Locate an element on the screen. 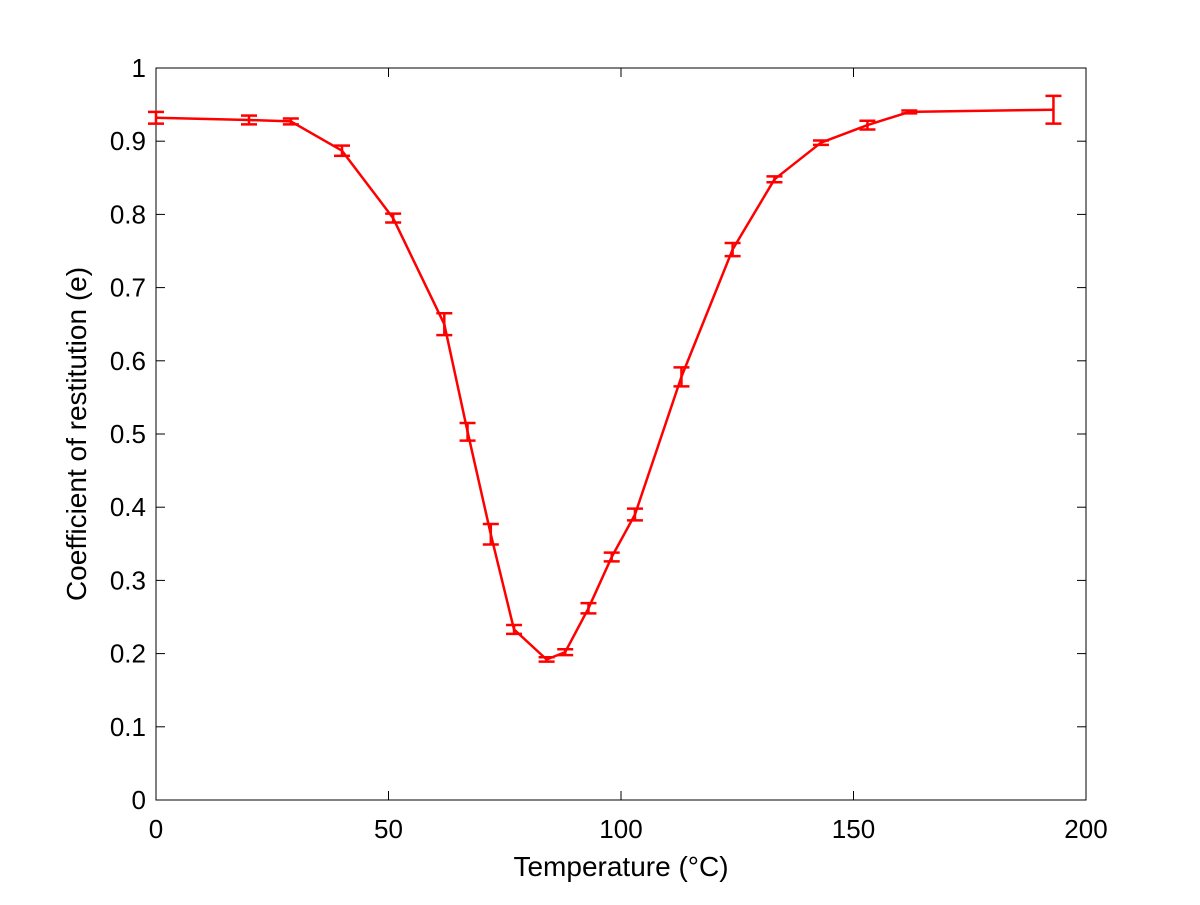 The image size is (1200, 905). x-tick-label: 150 is located at coordinates (853, 829).